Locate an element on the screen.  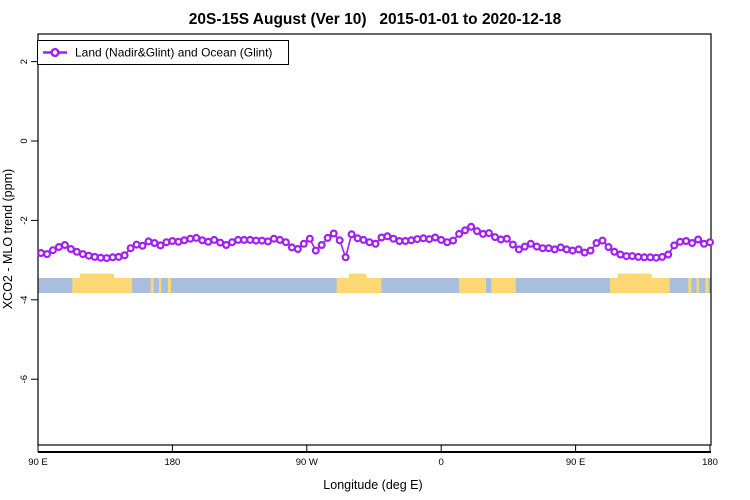
y-tick-label: -4 is located at coordinates (24, 300).